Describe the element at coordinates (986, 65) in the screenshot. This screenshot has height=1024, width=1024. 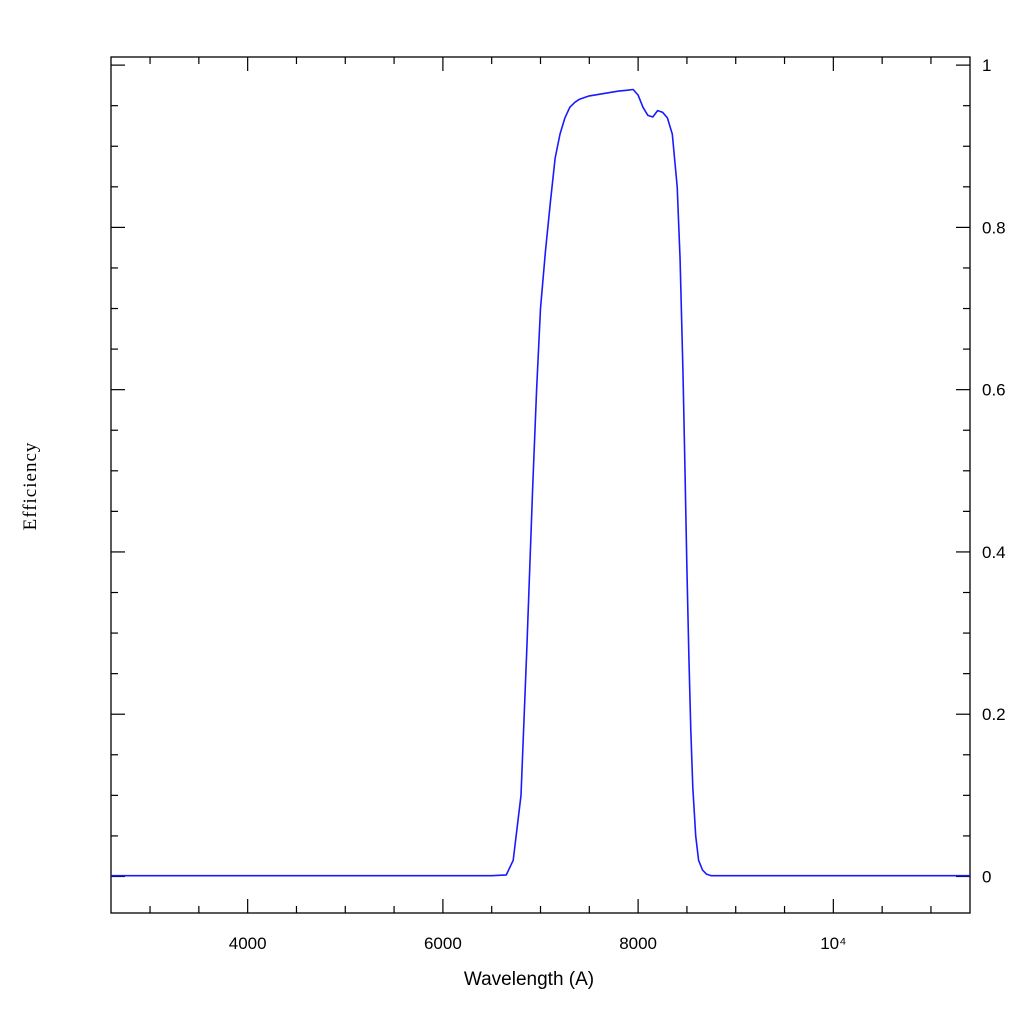
I see `y-tick-label: 1` at that location.